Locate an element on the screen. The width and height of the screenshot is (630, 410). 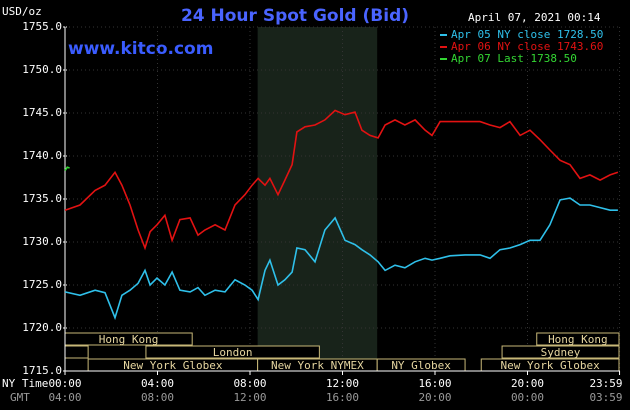
legend-label: Apr 07 Last 1738.50 is located at coordinates (514, 58).